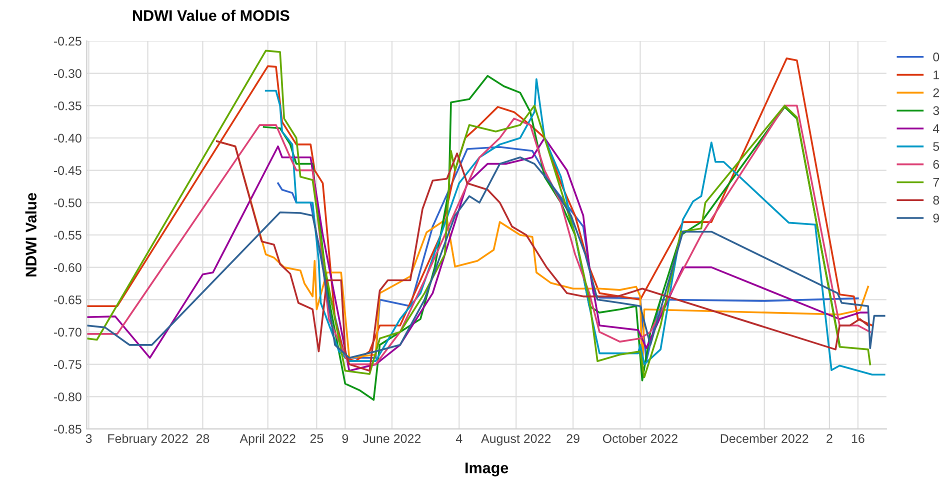  I want to click on x-tick-label: 16, so click(858, 439).